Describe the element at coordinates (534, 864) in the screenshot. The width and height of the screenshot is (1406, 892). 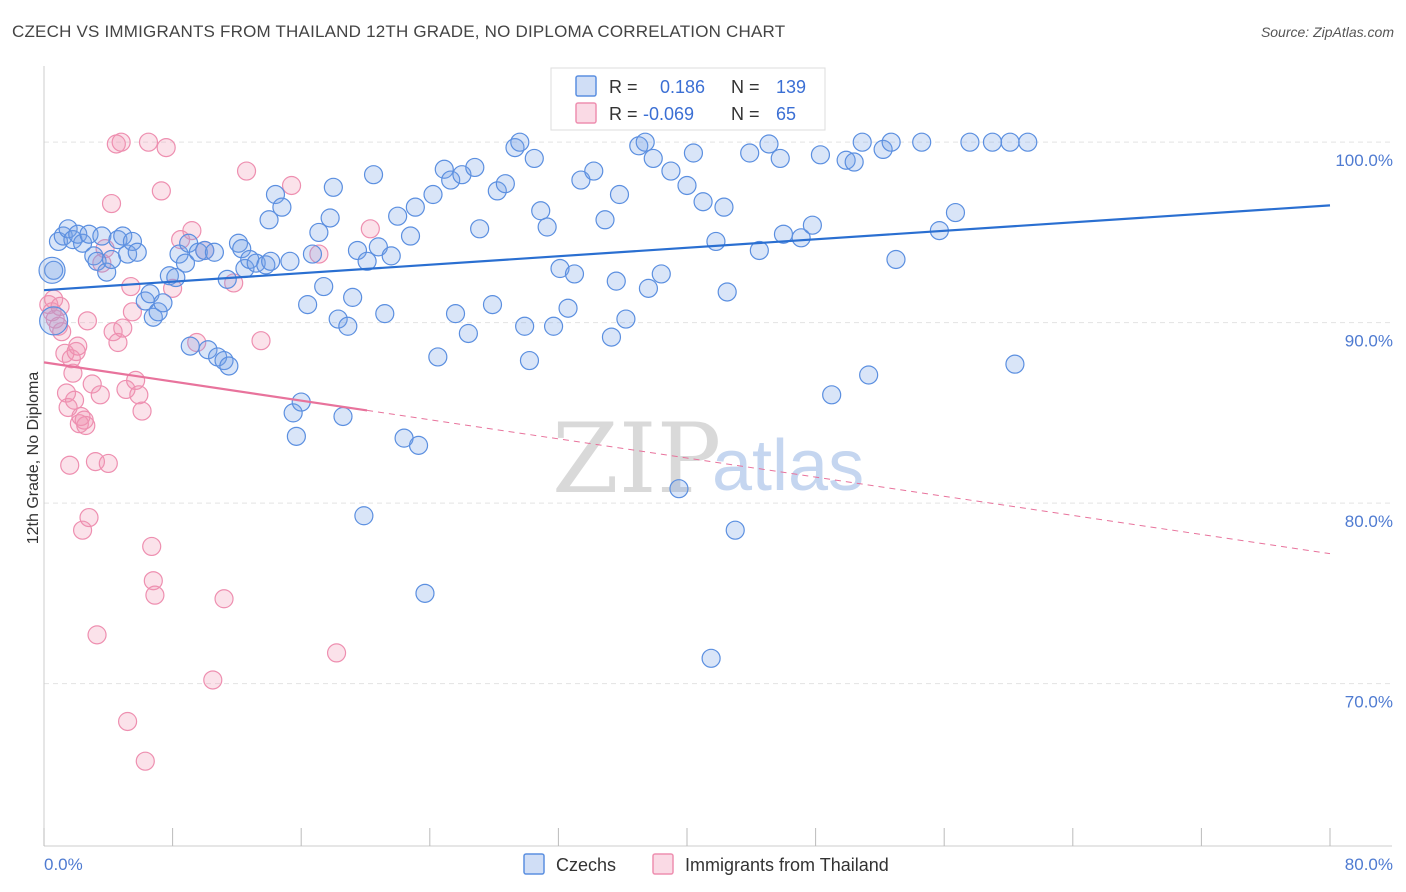
I see `bottom-legend-swatch-czech` at that location.